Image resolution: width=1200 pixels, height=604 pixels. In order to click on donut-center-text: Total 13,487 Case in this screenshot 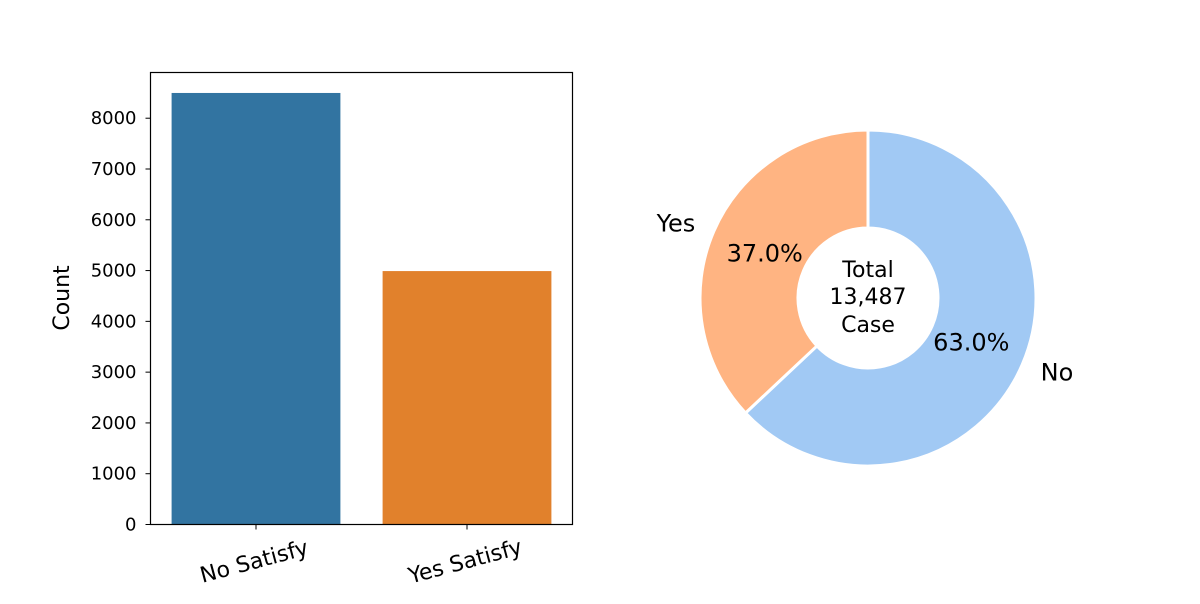, I will do `click(868, 298)`.